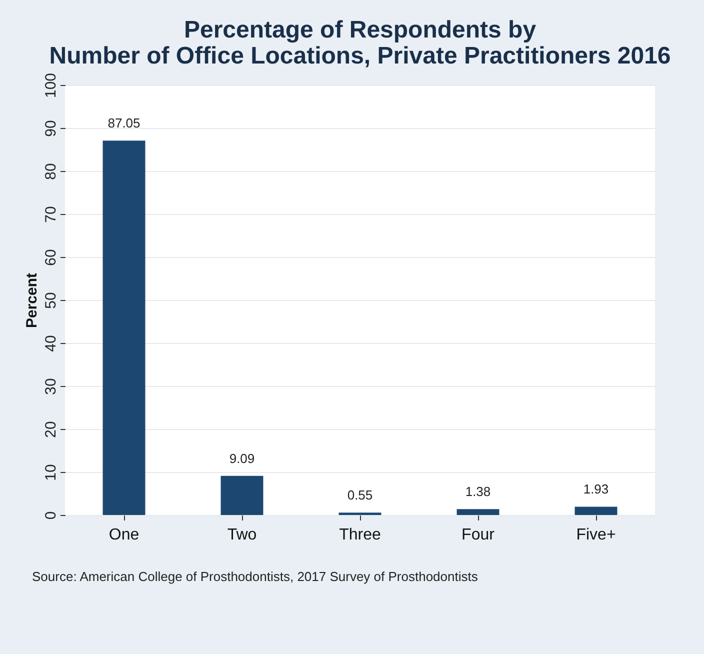 This screenshot has width=704, height=654. What do you see at coordinates (255, 576) in the screenshot?
I see `source-note: Source: American College of Prosthodontists, 2017 Survey of Prosthodontists` at bounding box center [255, 576].